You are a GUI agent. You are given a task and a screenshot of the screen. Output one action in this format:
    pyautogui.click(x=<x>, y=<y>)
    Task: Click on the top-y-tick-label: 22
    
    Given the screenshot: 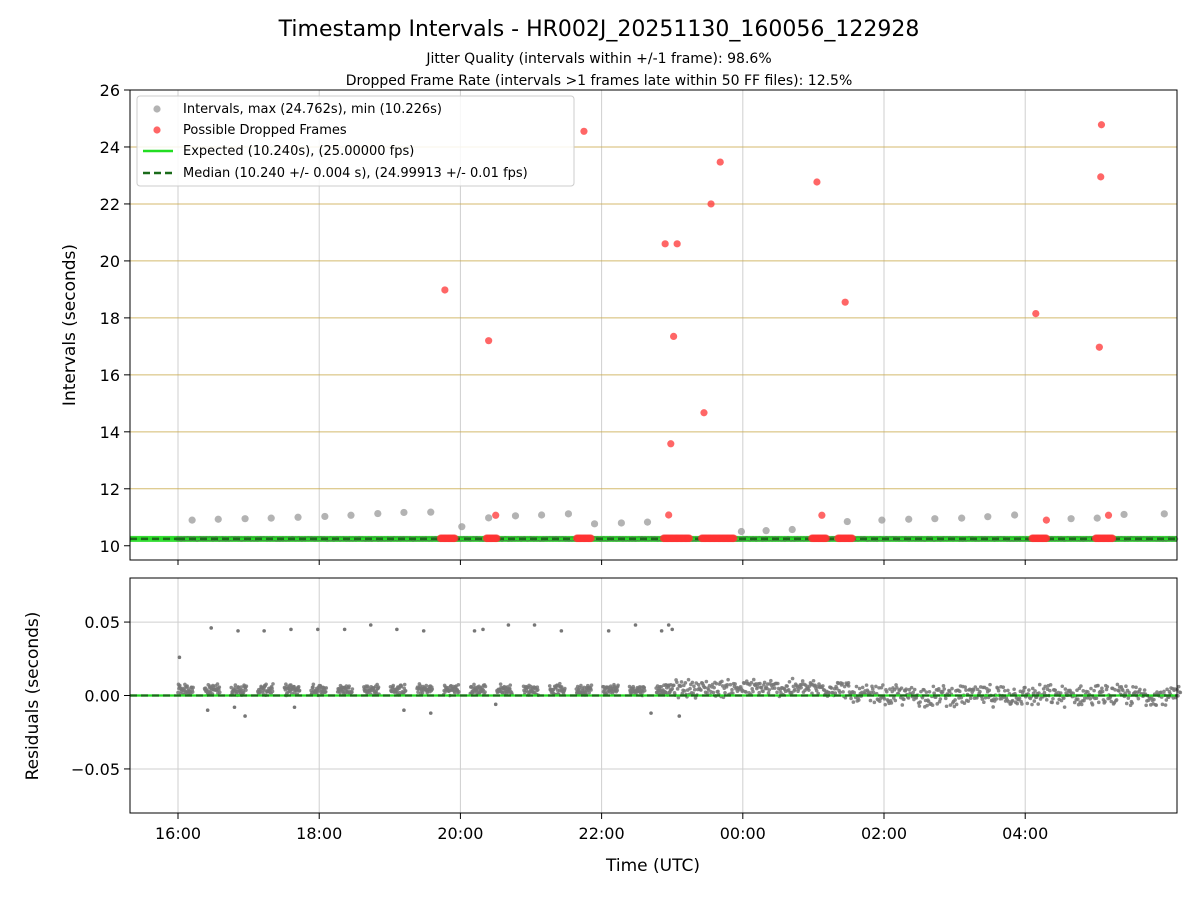 What is the action you would take?
    pyautogui.click(x=110, y=204)
    